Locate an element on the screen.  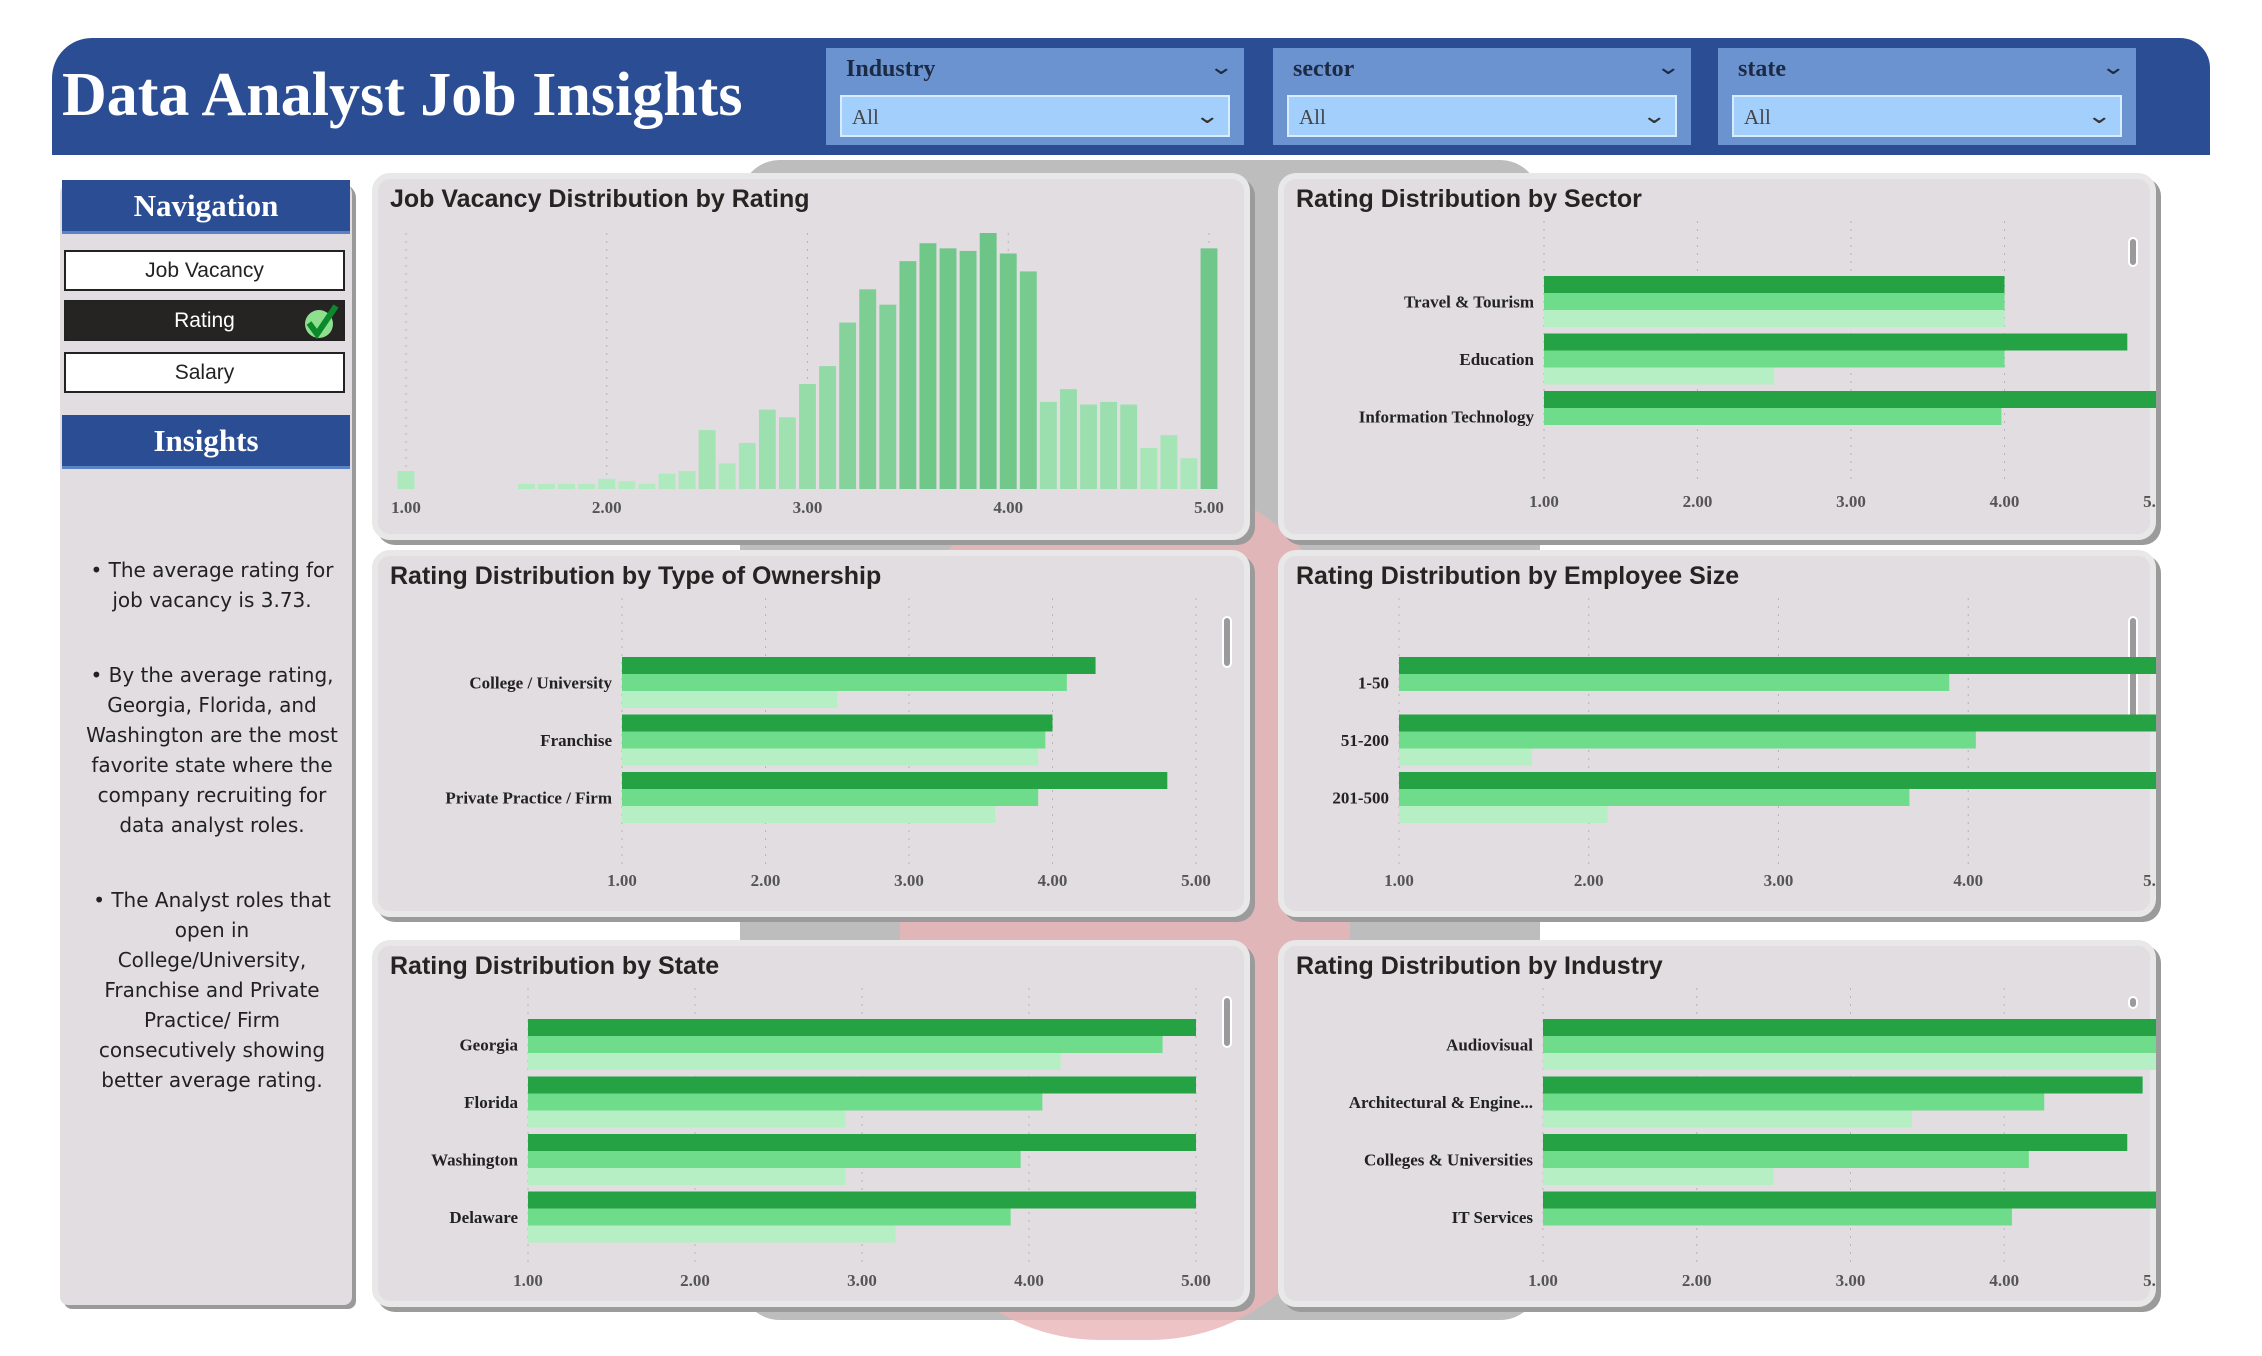
sector-dropdown: All ⌄ is located at coordinates (1482, 116).